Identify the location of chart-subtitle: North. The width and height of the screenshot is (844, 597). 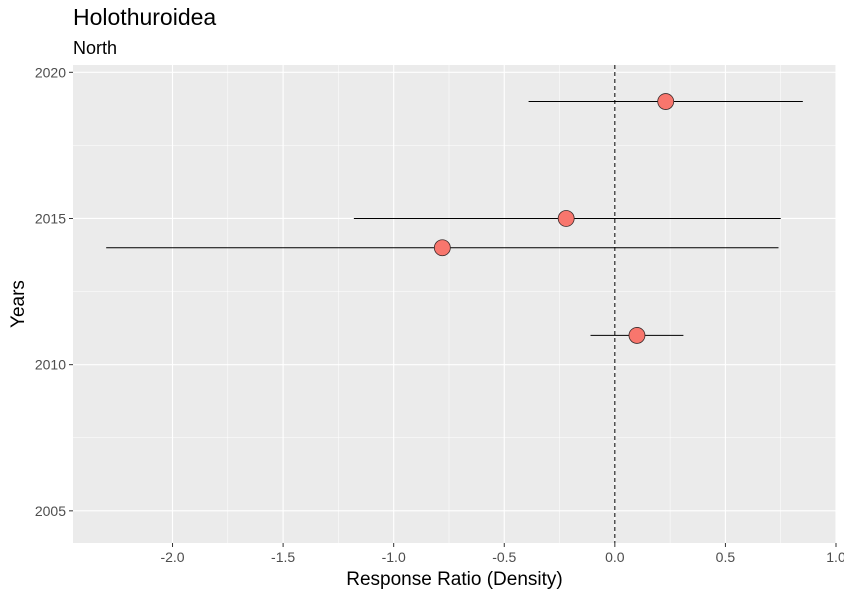
(95, 48).